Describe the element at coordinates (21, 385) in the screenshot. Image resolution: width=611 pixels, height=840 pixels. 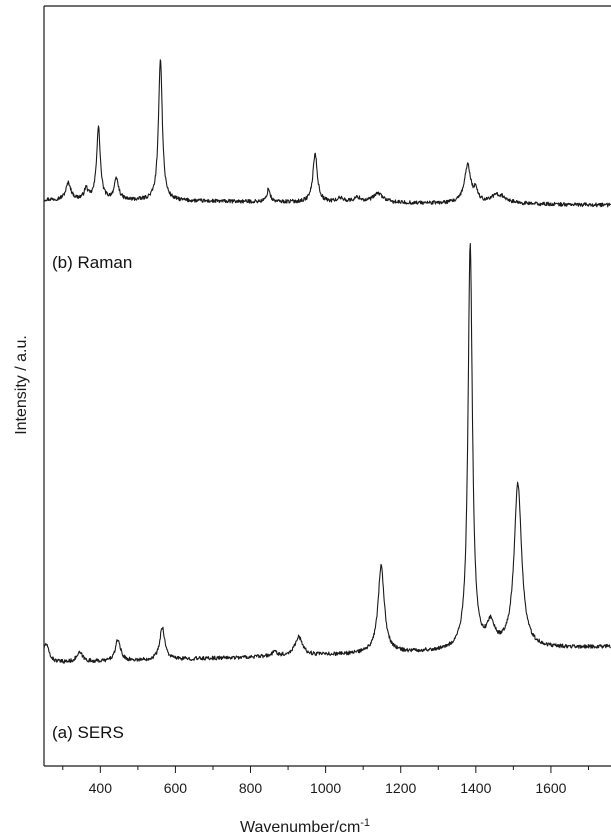
I see `y-axis-title: Intensity / a.u.` at that location.